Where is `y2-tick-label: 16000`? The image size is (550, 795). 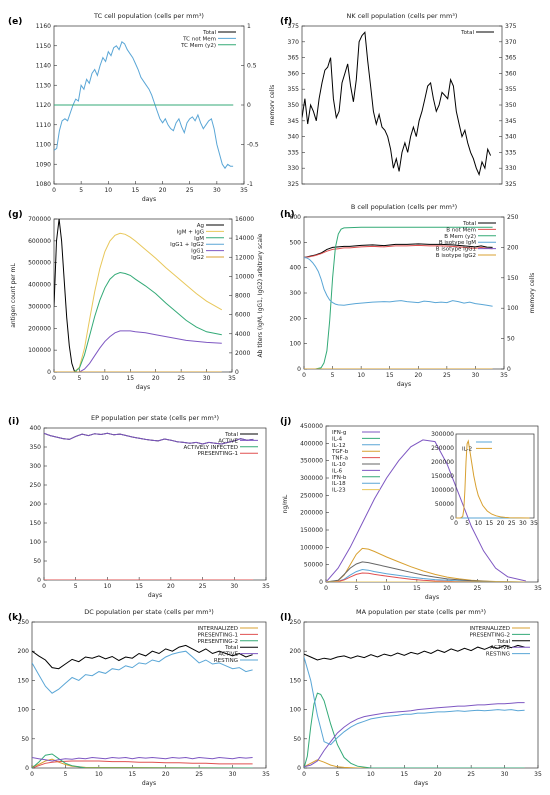 y2-tick-label: 16000 is located at coordinates (244, 219).